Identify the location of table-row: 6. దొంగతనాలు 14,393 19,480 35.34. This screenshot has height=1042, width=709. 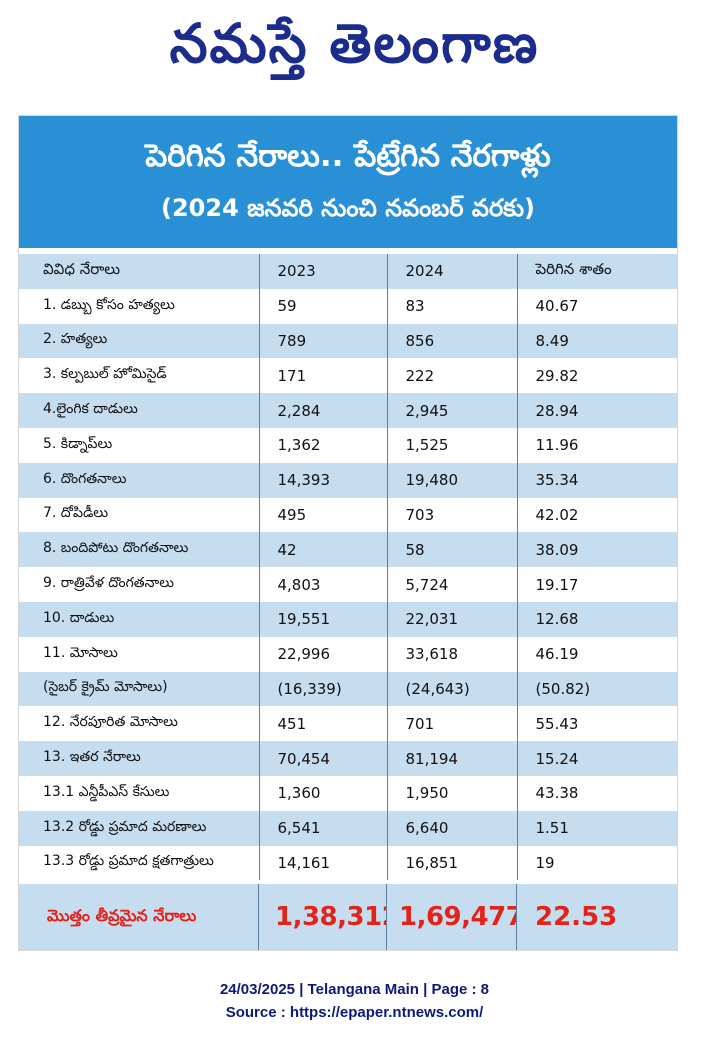
(348, 480).